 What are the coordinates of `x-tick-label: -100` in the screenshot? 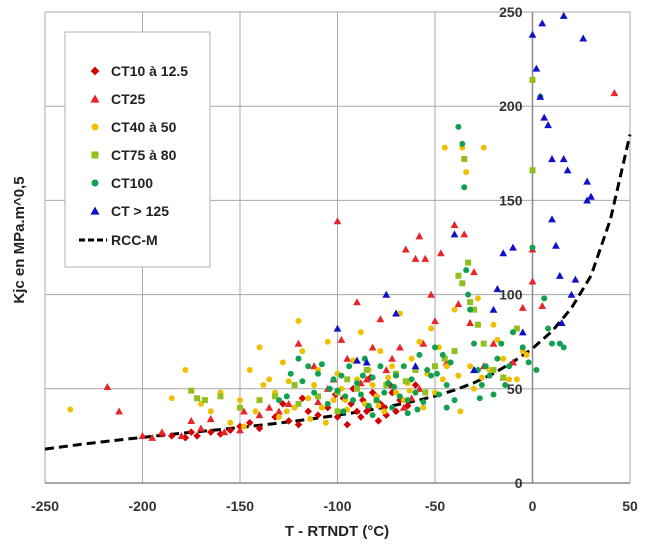 It's located at (337, 506).